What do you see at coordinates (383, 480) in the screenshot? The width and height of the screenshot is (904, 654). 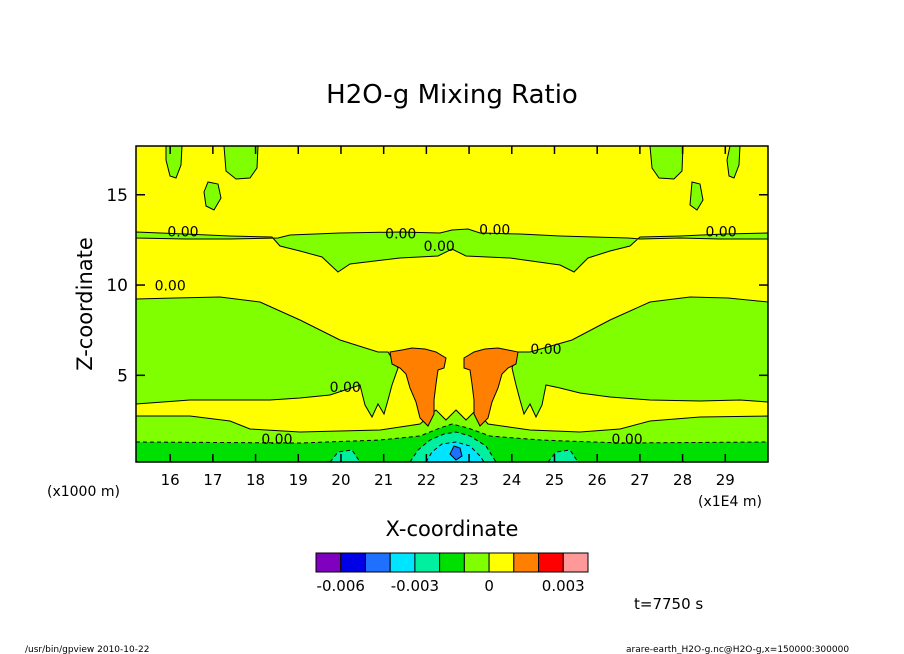 I see `x-tick-label: 21` at bounding box center [383, 480].